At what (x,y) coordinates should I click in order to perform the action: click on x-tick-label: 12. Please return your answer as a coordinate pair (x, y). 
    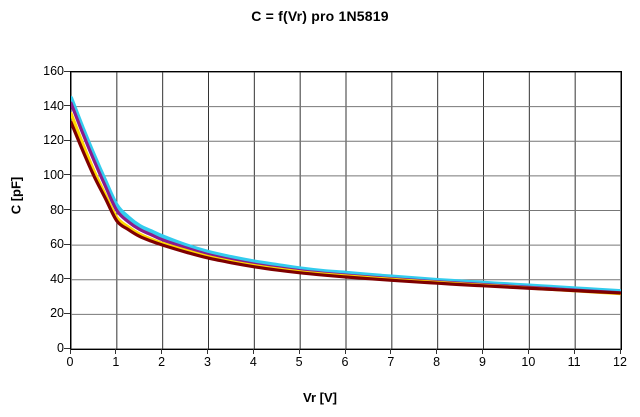
    Looking at the image, I should click on (620, 362).